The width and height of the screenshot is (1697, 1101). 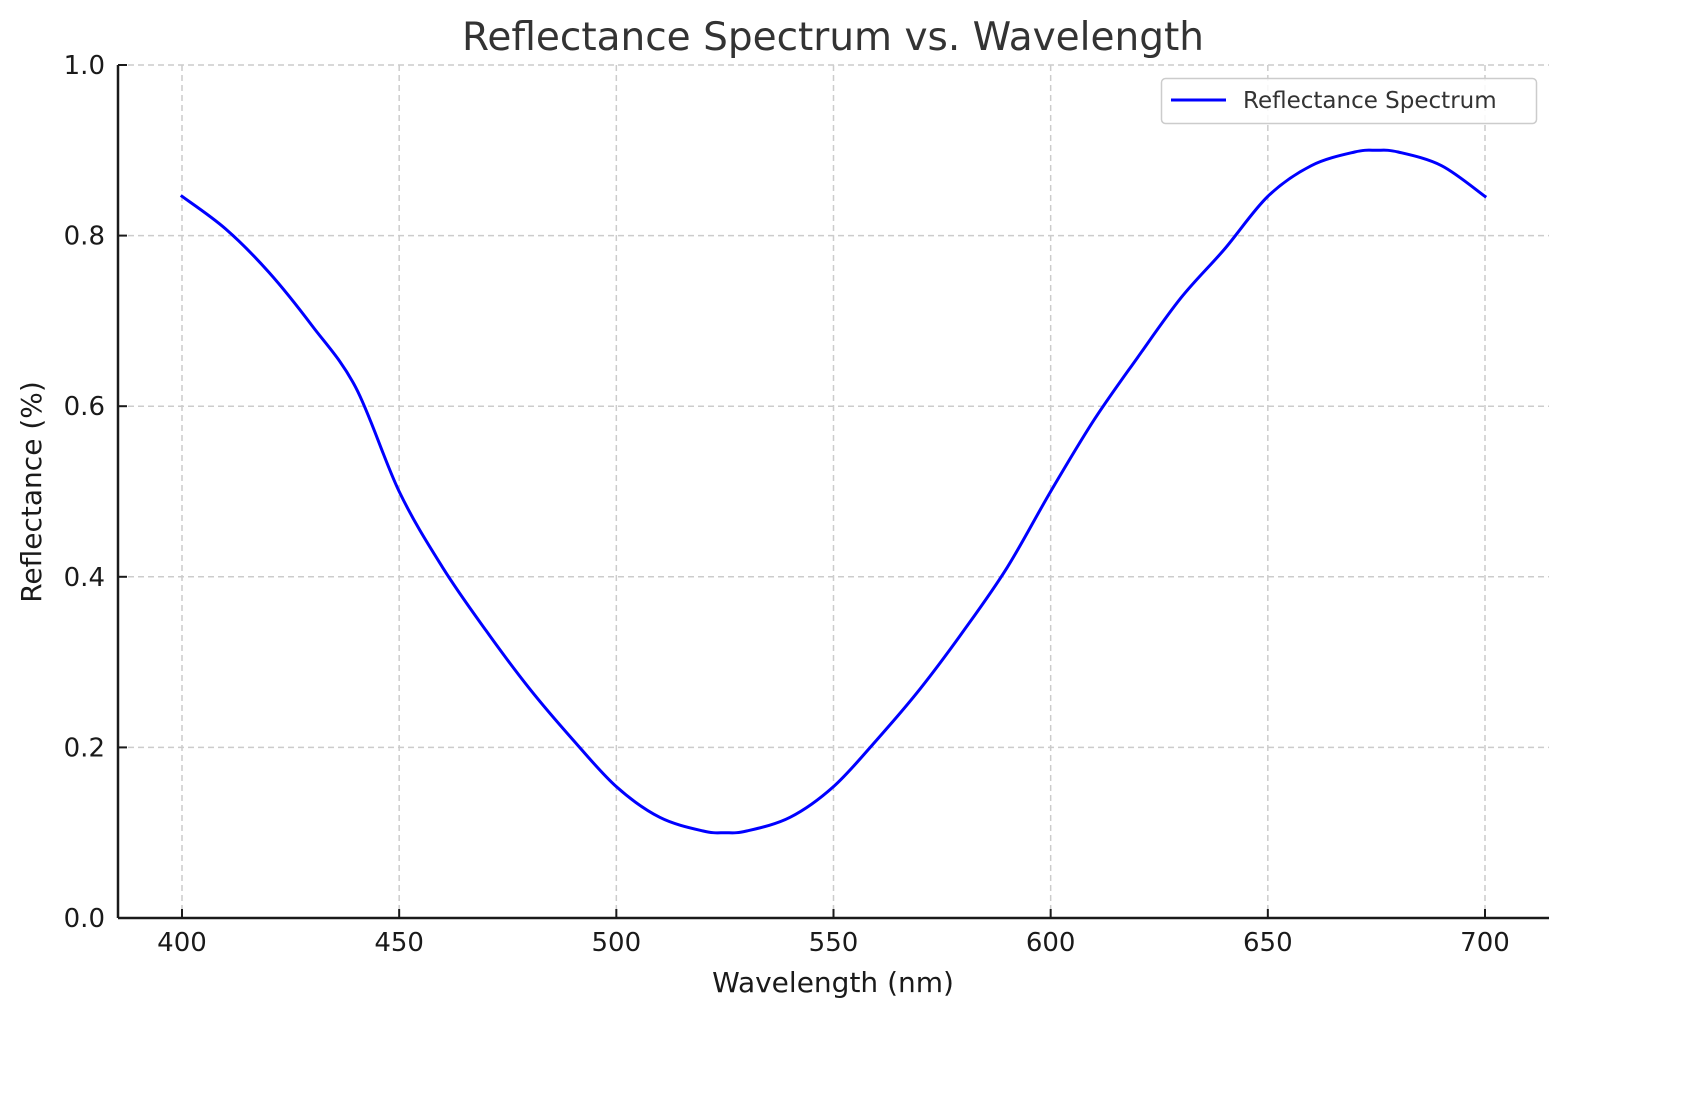 I want to click on x-tick-label: 700, so click(x=1485, y=943).